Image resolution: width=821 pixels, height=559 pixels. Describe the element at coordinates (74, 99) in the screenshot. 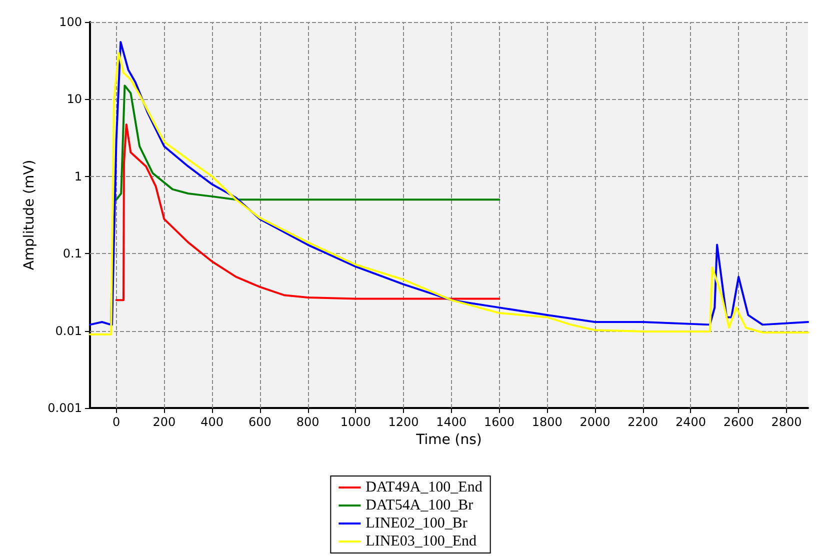

I see `y-tick-label: 10` at that location.